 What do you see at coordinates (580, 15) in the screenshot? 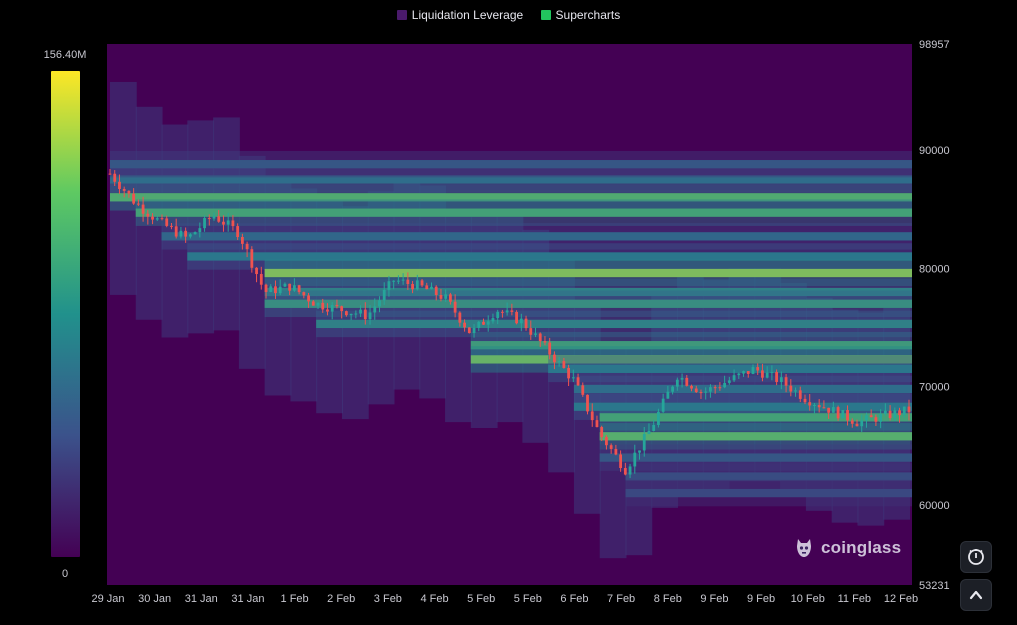
I see `legend-item-supercharts: Supercharts` at bounding box center [580, 15].